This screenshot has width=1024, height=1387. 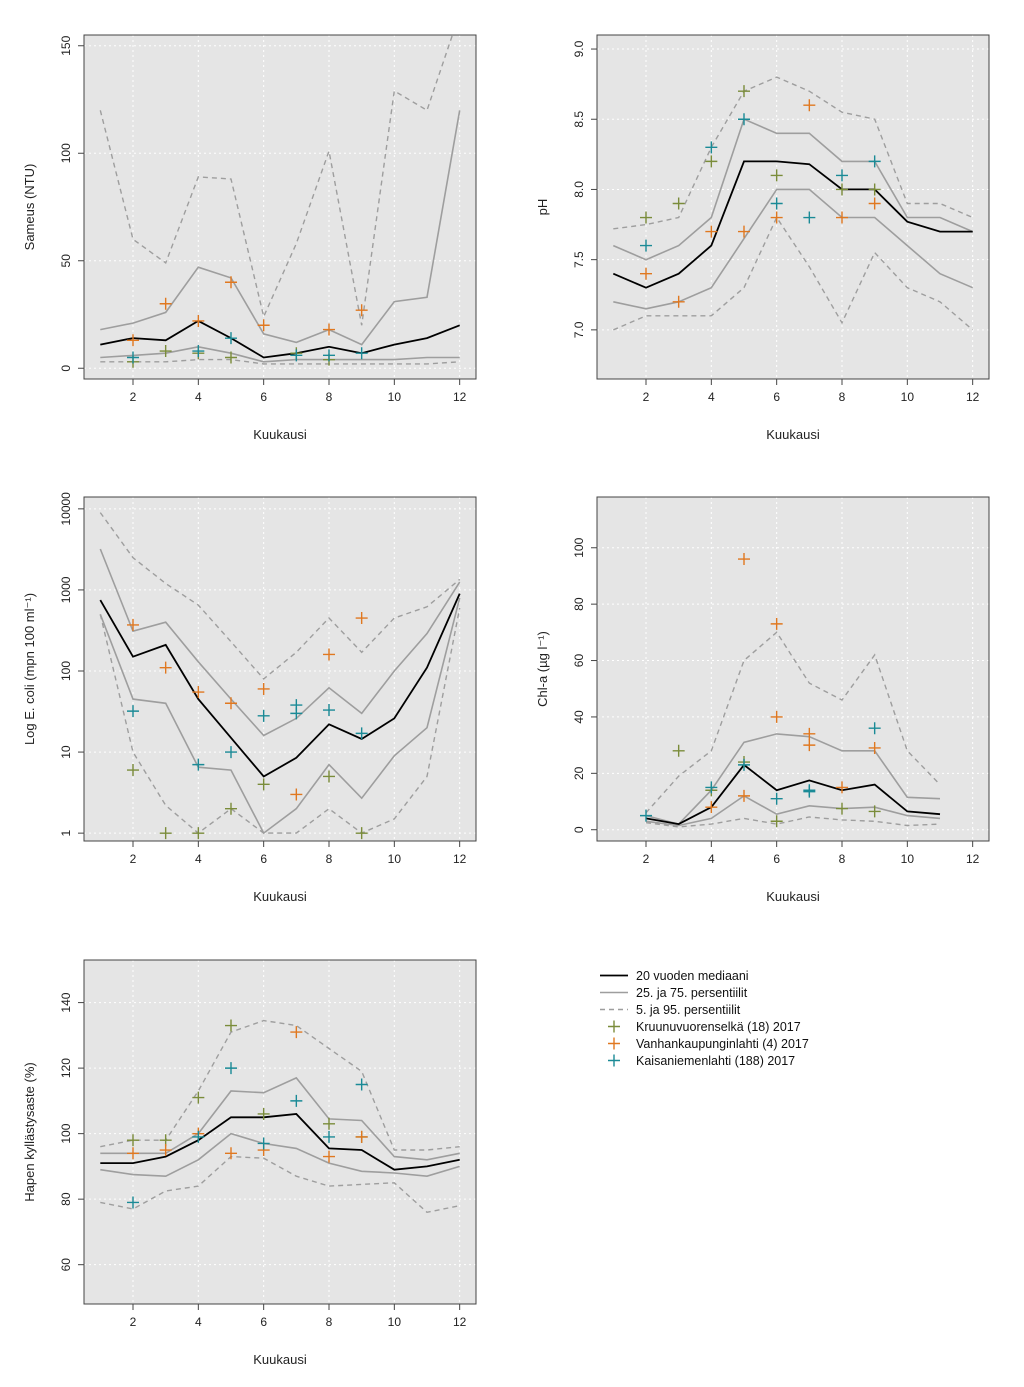 What do you see at coordinates (542, 207) in the screenshot?
I see `y-axis-title: pH` at bounding box center [542, 207].